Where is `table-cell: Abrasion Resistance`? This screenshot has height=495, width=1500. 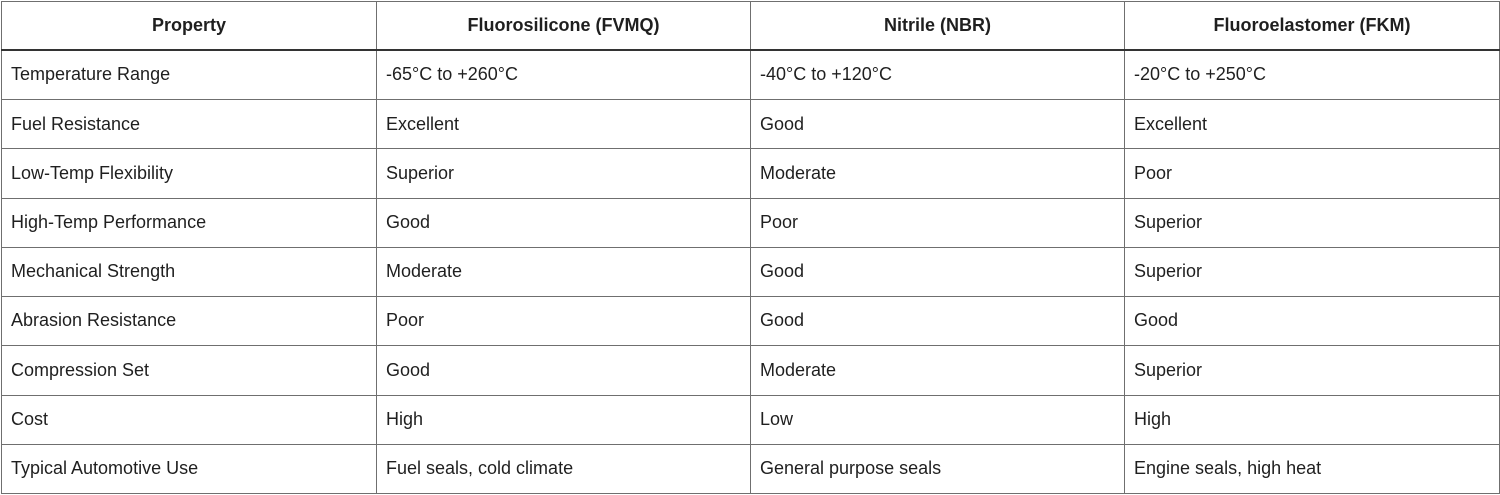
table-cell: Abrasion Resistance is located at coordinates (189, 321).